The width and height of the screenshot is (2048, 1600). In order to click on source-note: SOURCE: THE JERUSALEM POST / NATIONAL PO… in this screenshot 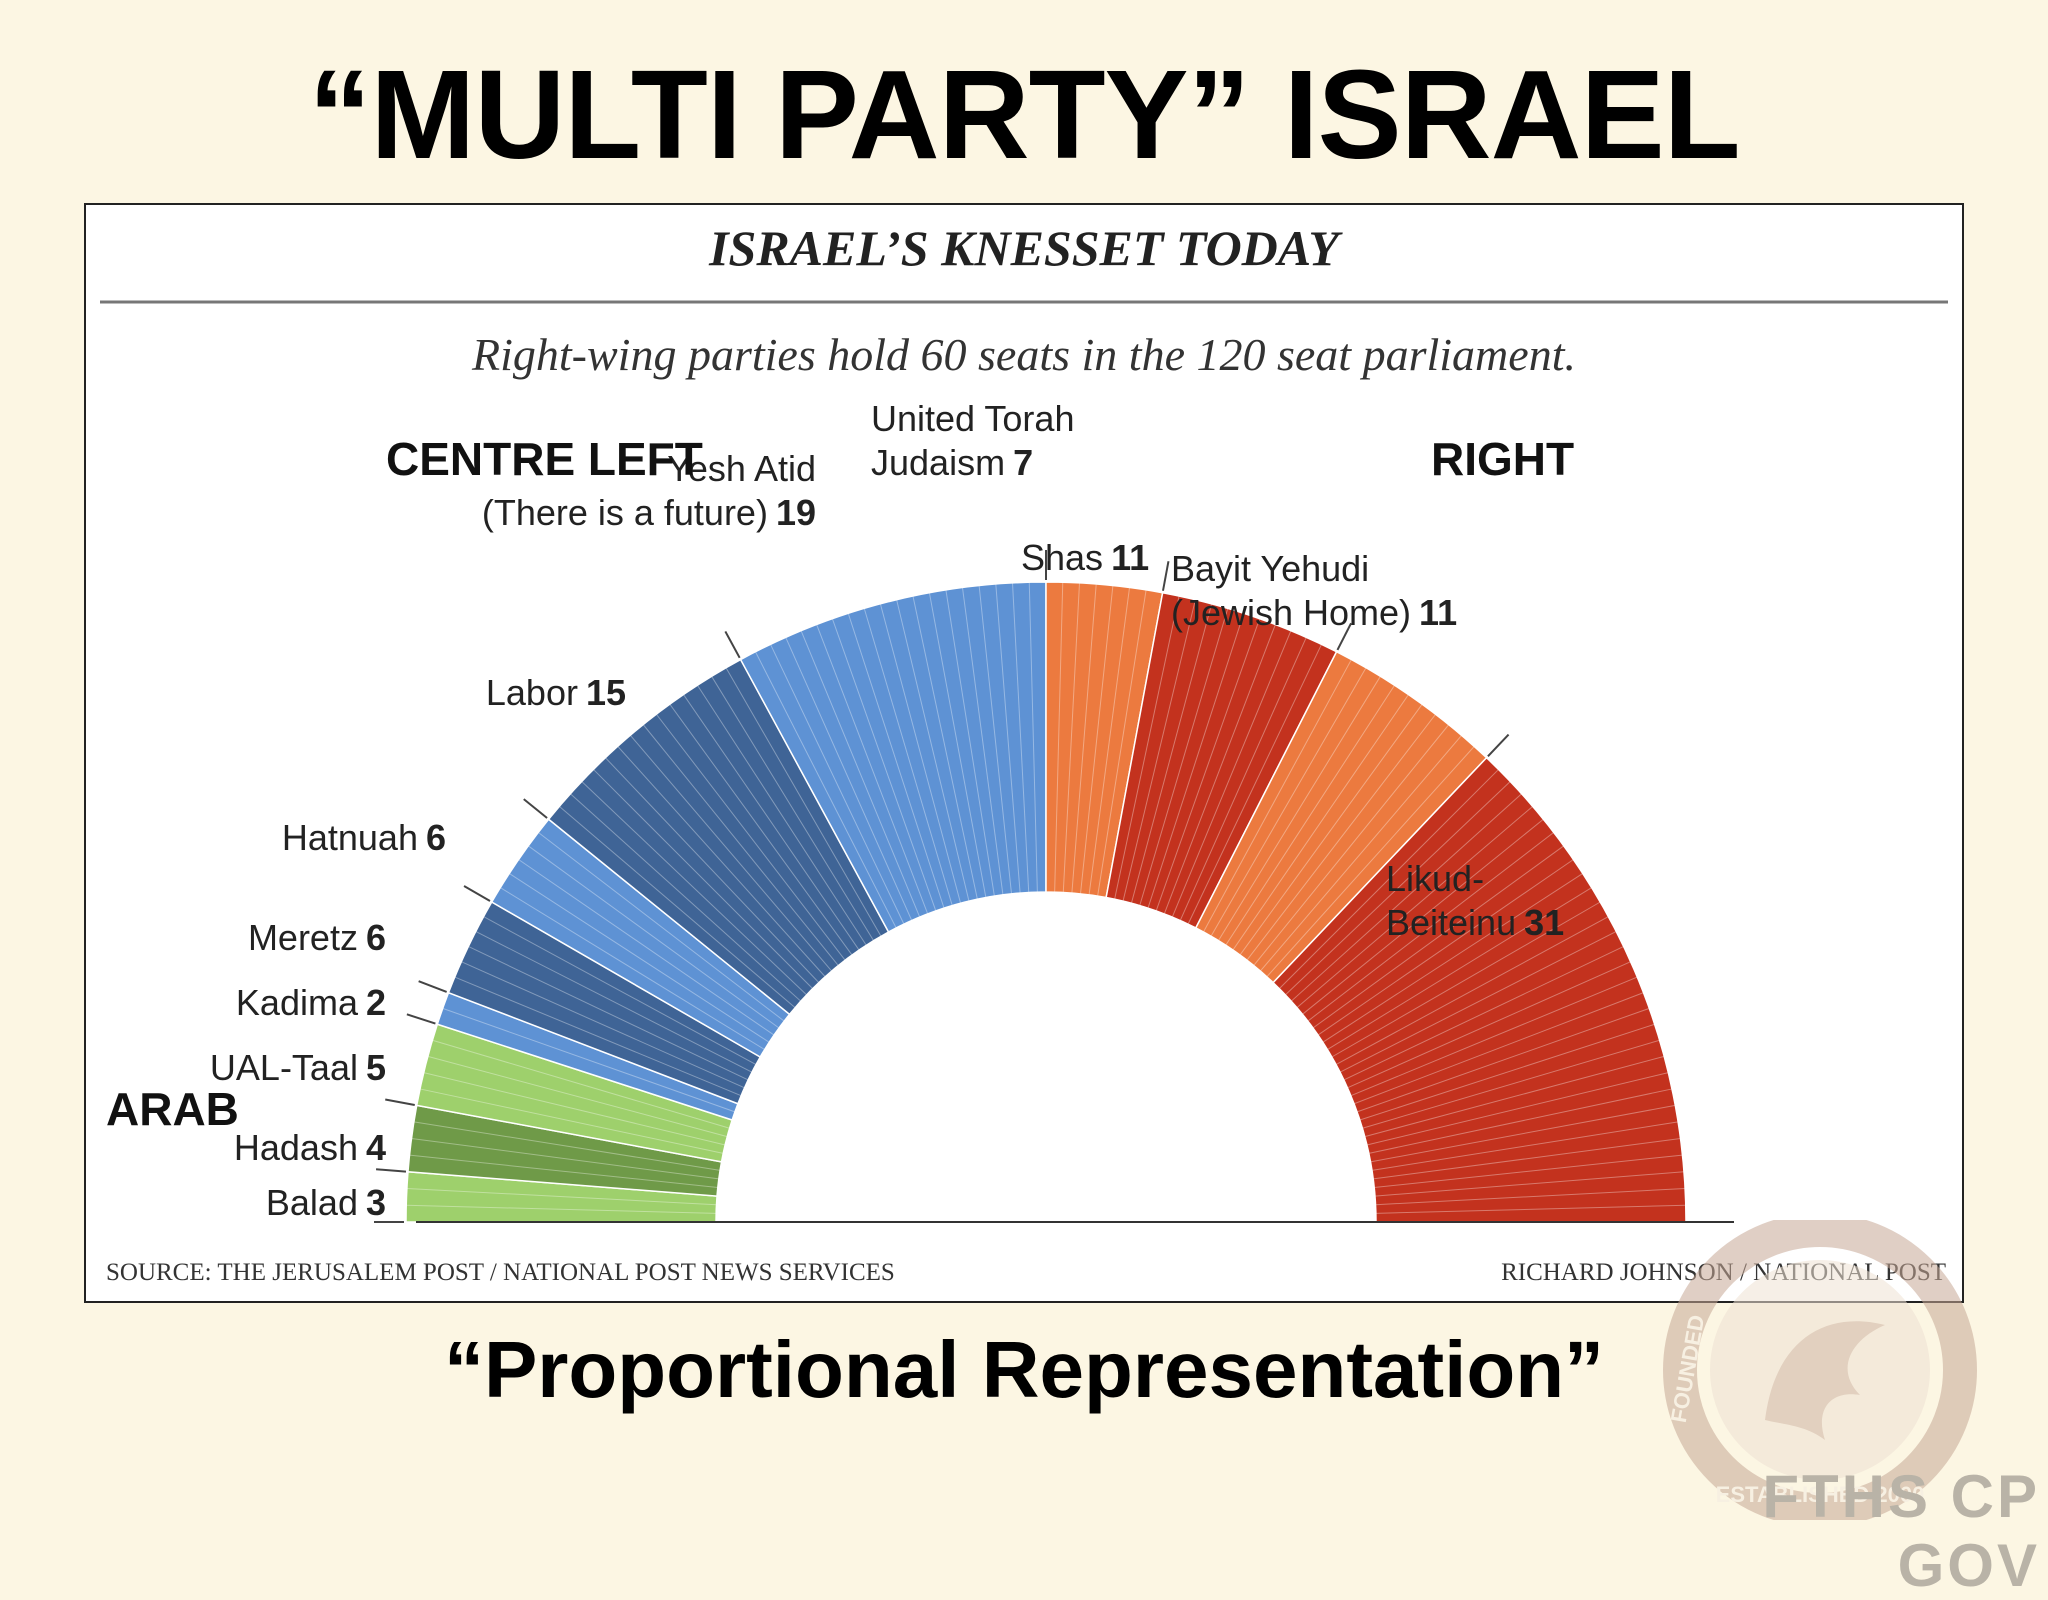, I will do `click(500, 1272)`.